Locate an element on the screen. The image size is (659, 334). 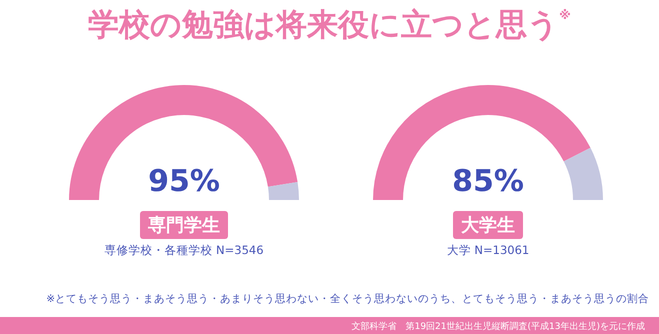
text: 大学 N=13061 is located at coordinates (488, 250).